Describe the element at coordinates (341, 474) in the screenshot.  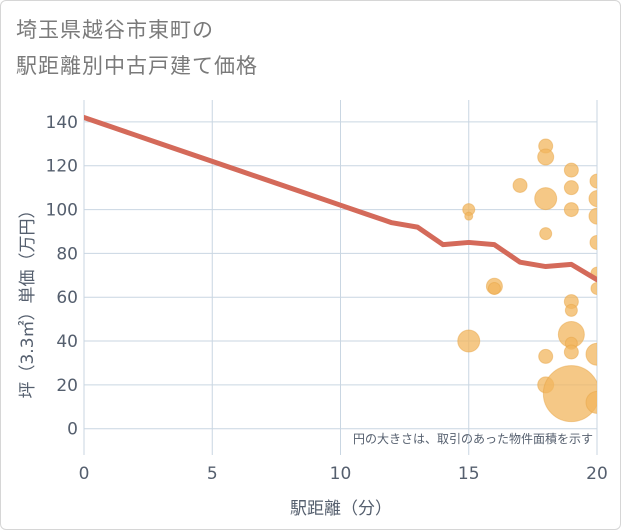
I see `x-tick-label: 10` at that location.